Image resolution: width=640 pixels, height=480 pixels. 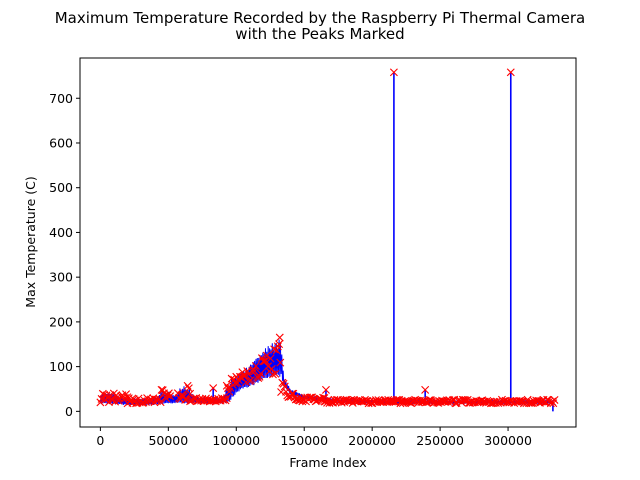 What do you see at coordinates (372, 440) in the screenshot?
I see `x-tick-label: 200000` at bounding box center [372, 440].